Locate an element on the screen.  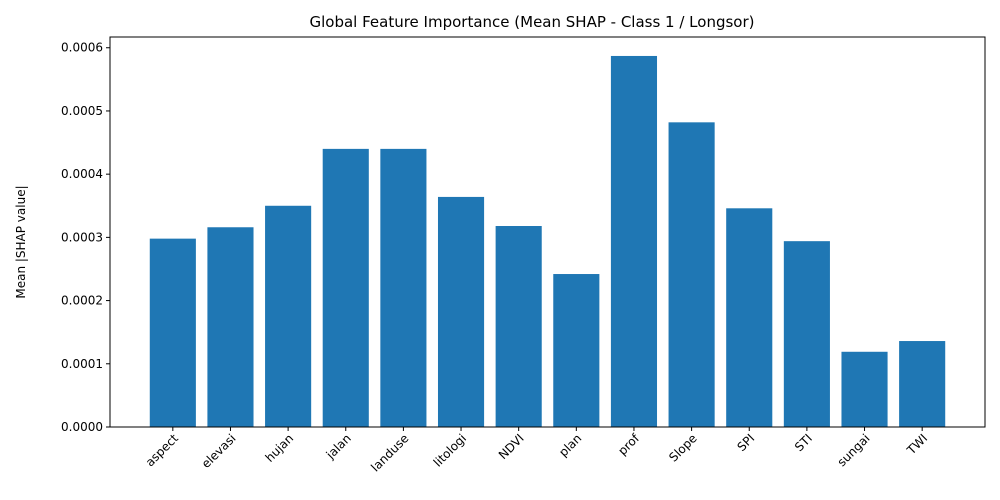
y-axis-label: Mean |SHAP value| is located at coordinates (21, 241).